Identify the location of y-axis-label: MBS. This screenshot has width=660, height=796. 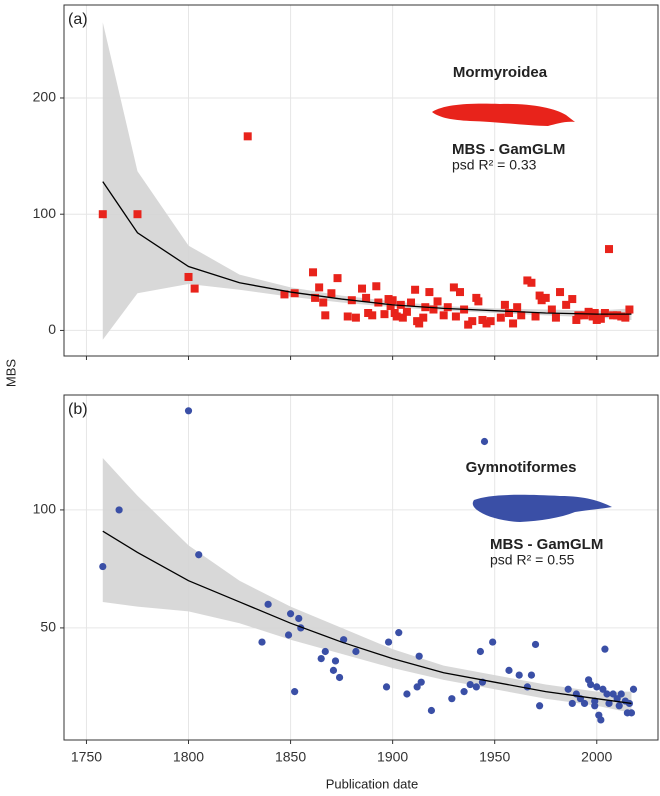
(10, 373).